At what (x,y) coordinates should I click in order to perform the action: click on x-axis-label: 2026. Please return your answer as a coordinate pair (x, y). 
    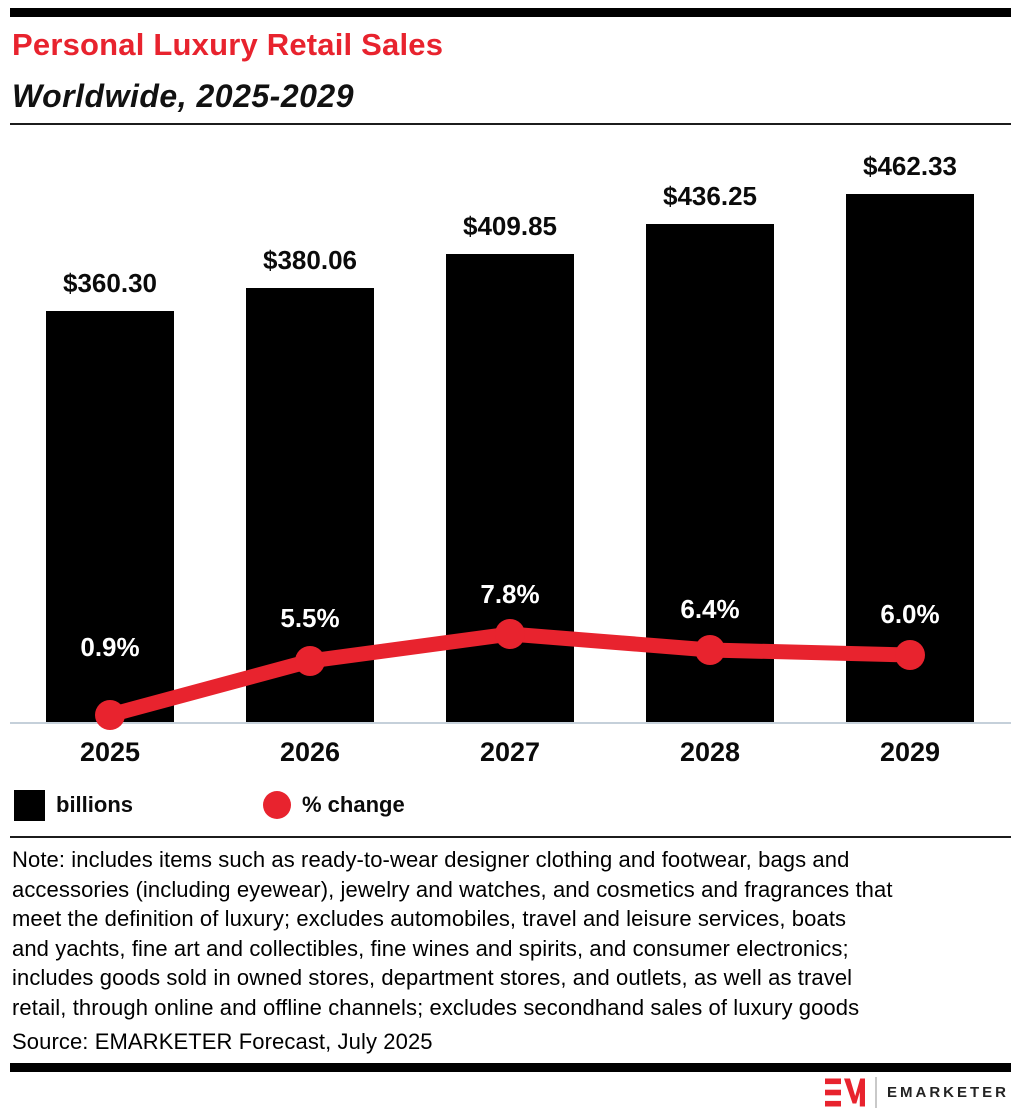
    Looking at the image, I should click on (310, 752).